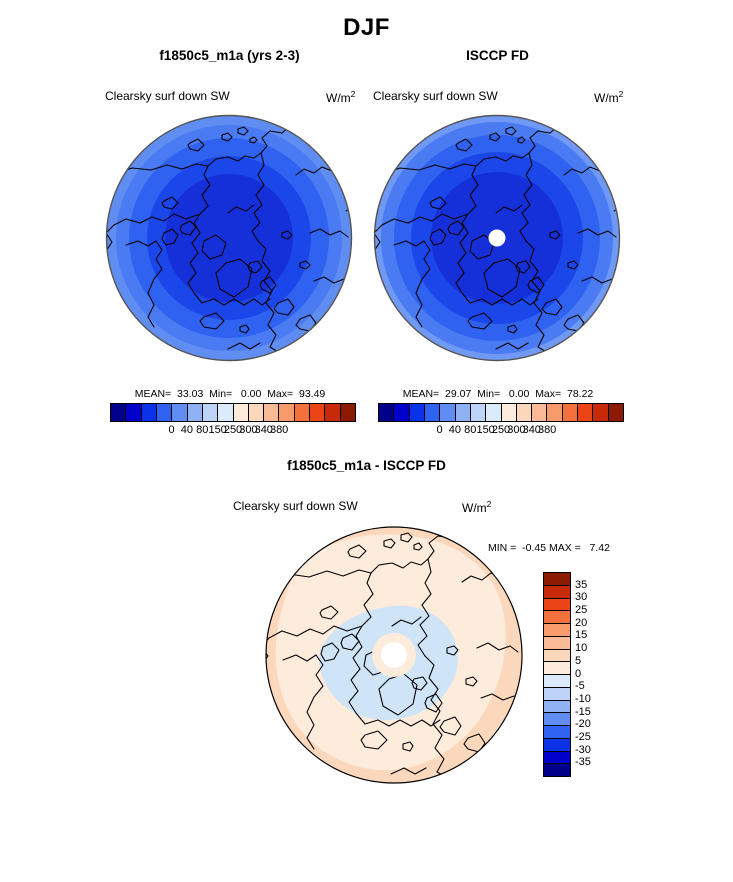 This screenshot has width=733, height=882. I want to click on colorbar-tick-label: -30, so click(583, 749).